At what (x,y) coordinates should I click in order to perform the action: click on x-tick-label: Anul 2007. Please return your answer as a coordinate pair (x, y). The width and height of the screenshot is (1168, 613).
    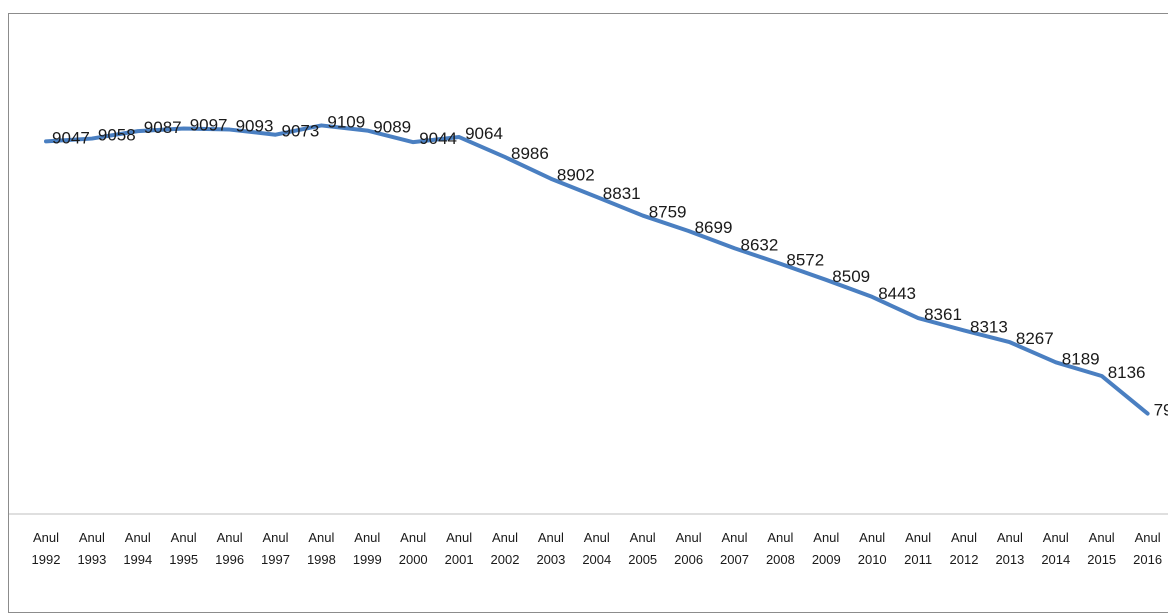
    Looking at the image, I should click on (734, 548).